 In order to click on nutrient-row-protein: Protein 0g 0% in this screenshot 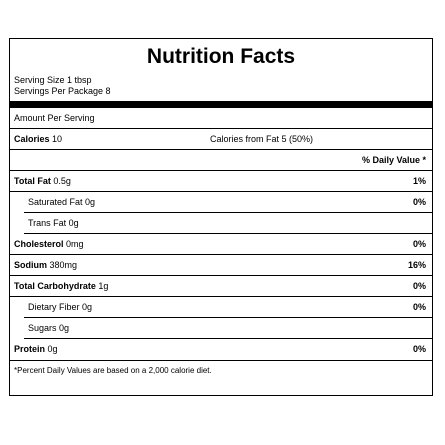, I will do `click(221, 349)`.